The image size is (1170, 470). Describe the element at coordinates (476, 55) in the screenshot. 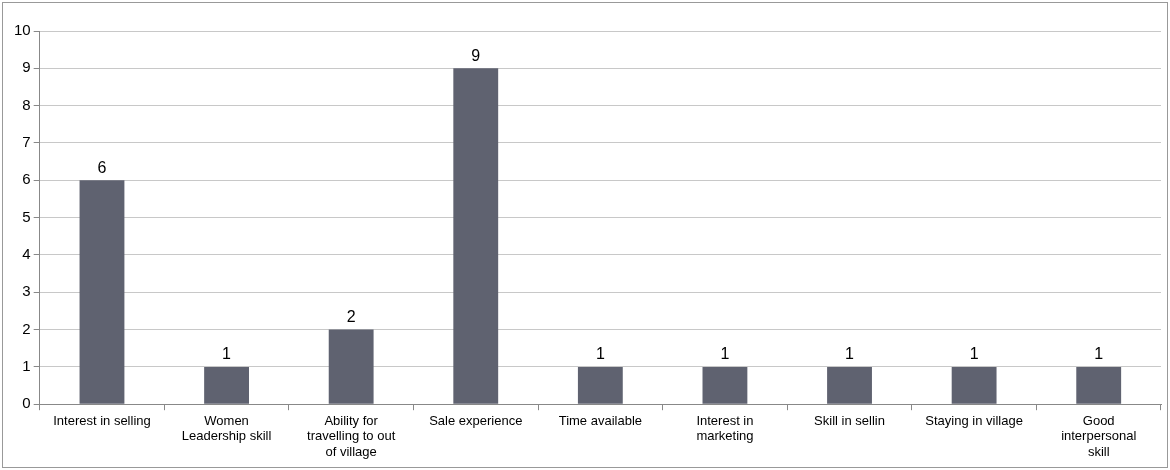

I see `data-label: 9` at that location.